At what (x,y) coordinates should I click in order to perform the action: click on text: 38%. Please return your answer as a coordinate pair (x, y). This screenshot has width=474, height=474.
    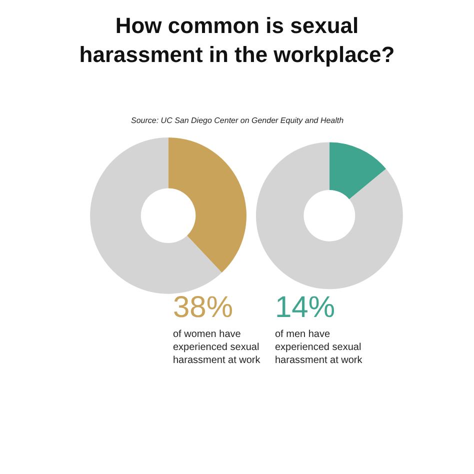
    Looking at the image, I should click on (203, 307).